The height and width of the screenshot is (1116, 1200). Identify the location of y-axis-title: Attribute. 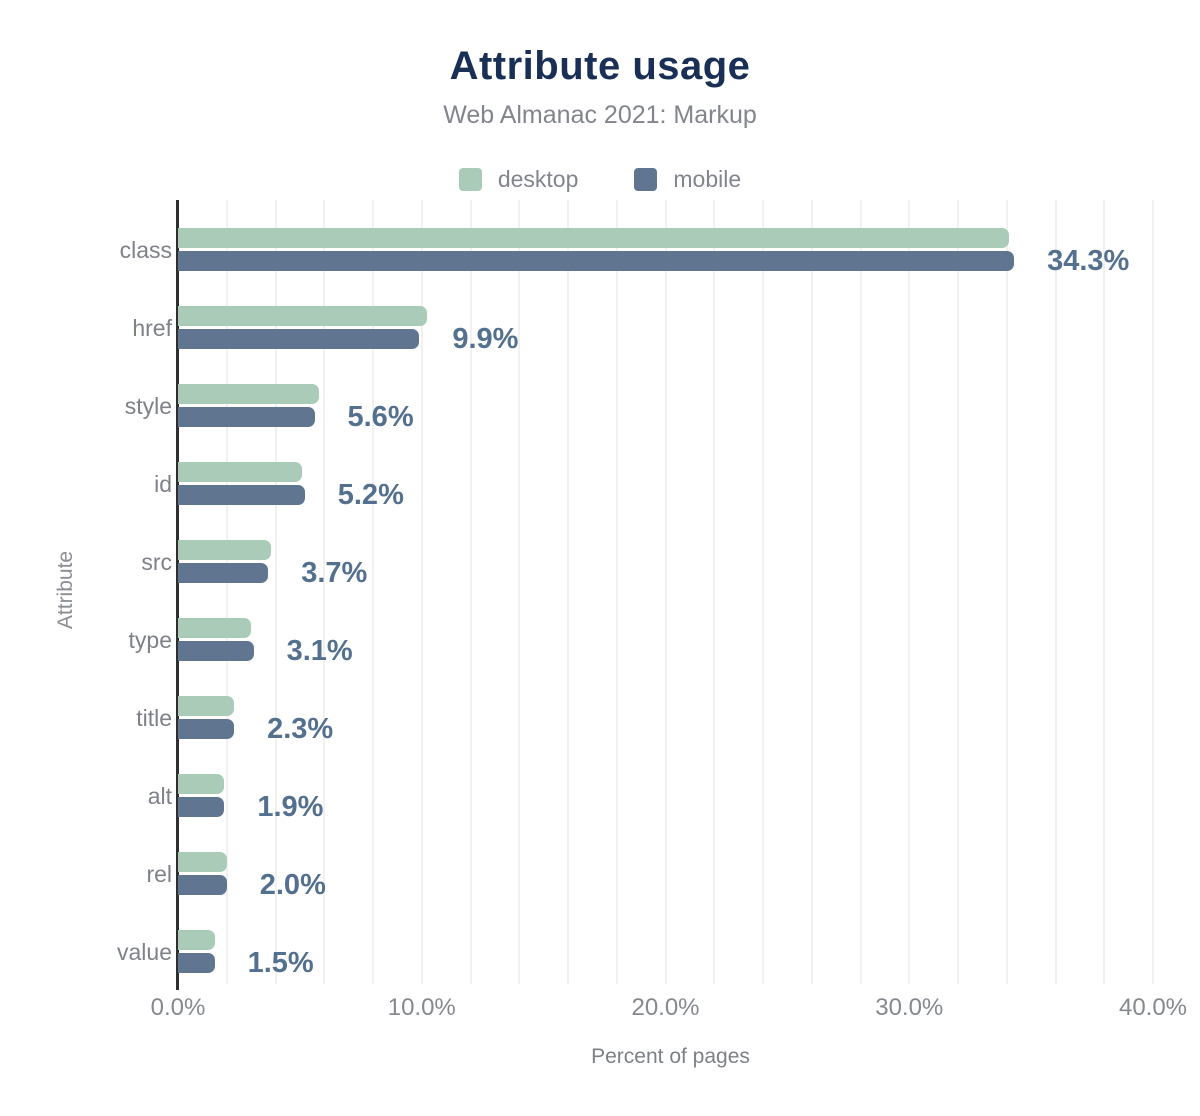
(65, 590).